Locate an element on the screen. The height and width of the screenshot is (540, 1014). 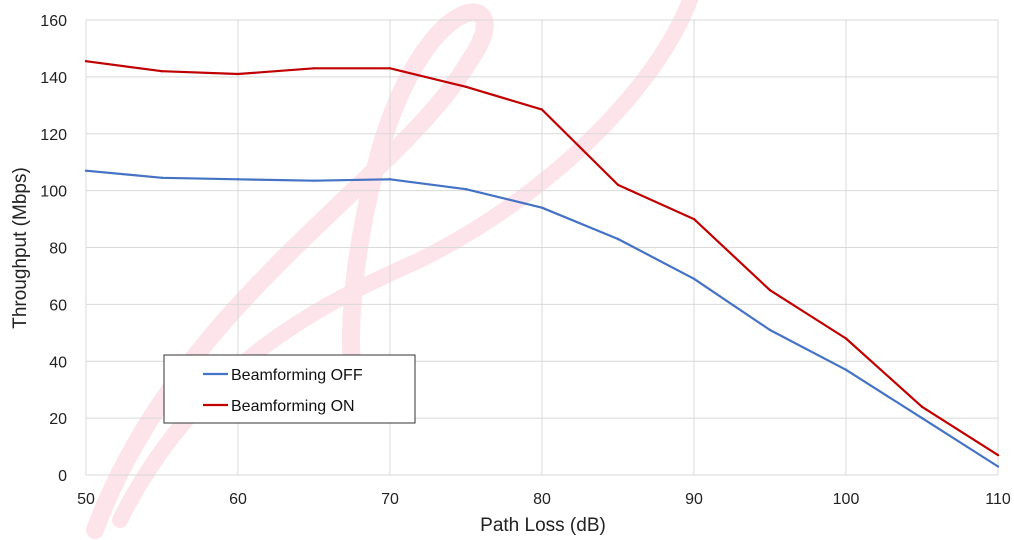
x-tick-label-60: 60 is located at coordinates (238, 499).